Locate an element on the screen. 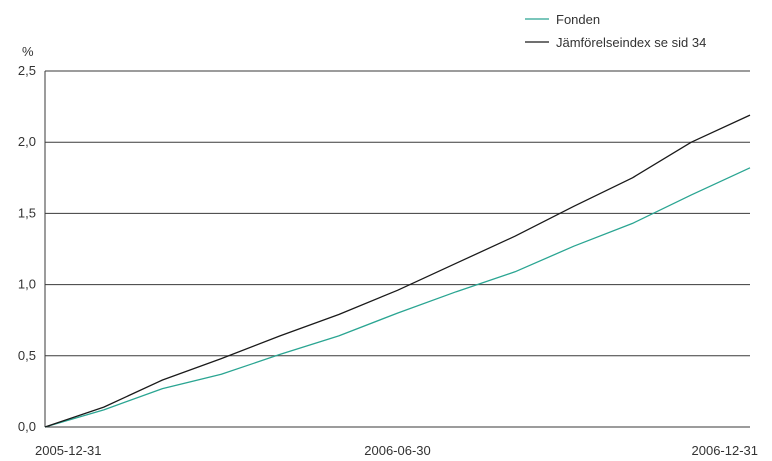  x-tick-label: 2006-12-31 is located at coordinates (725, 450).